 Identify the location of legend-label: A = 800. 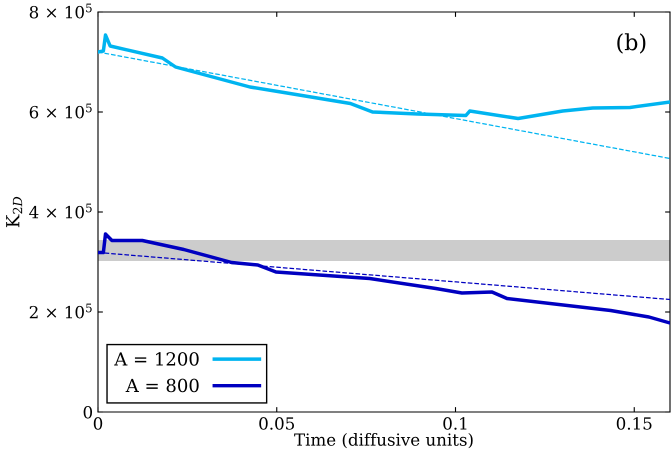
(162, 385).